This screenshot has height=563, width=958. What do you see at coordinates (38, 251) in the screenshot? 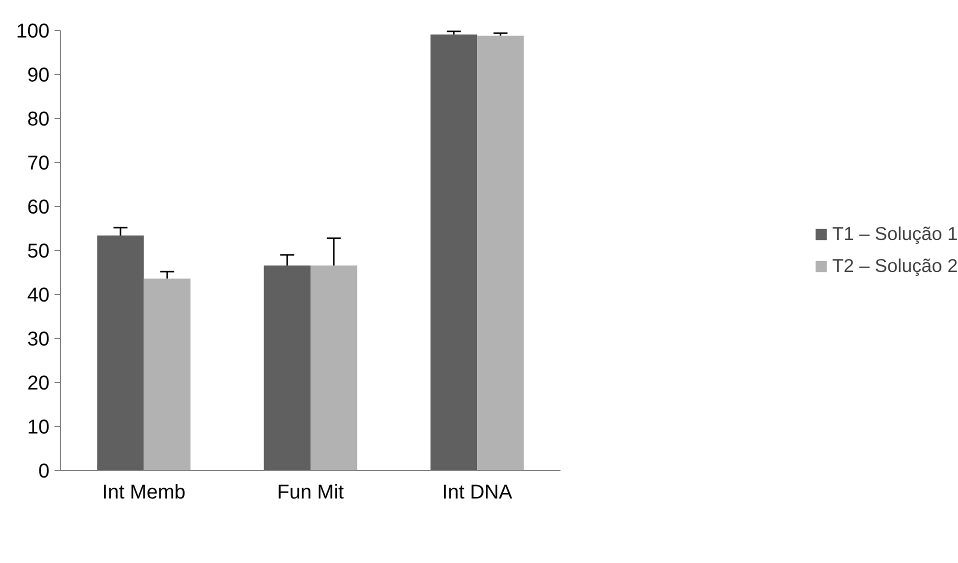
I see `y-tick-label: 50` at bounding box center [38, 251].